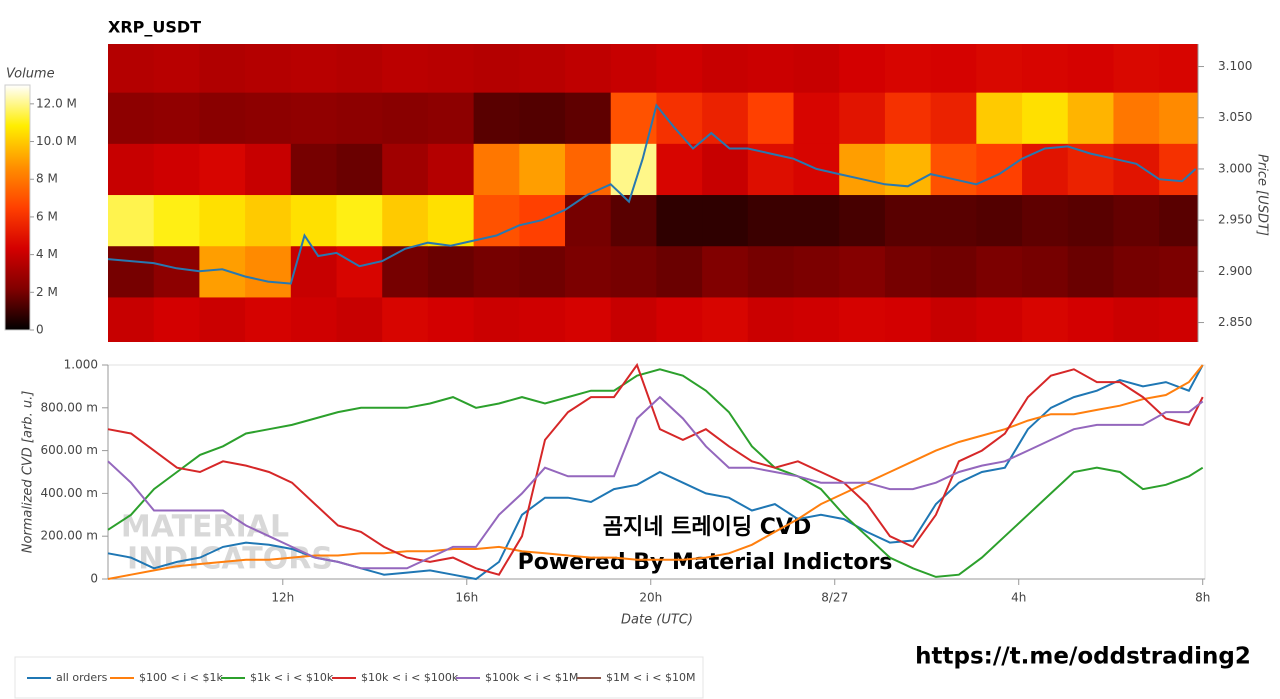 The width and height of the screenshot is (1280, 699). I want to click on y-tick-label: 0, so click(94, 579).